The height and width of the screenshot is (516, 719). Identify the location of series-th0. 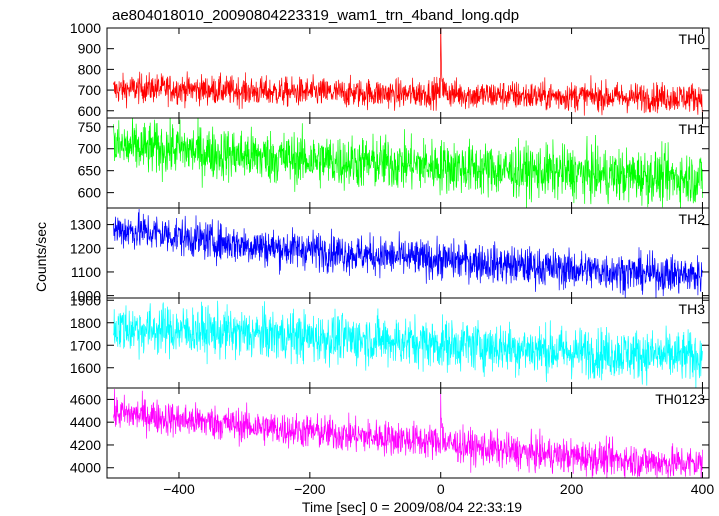
(408, 72).